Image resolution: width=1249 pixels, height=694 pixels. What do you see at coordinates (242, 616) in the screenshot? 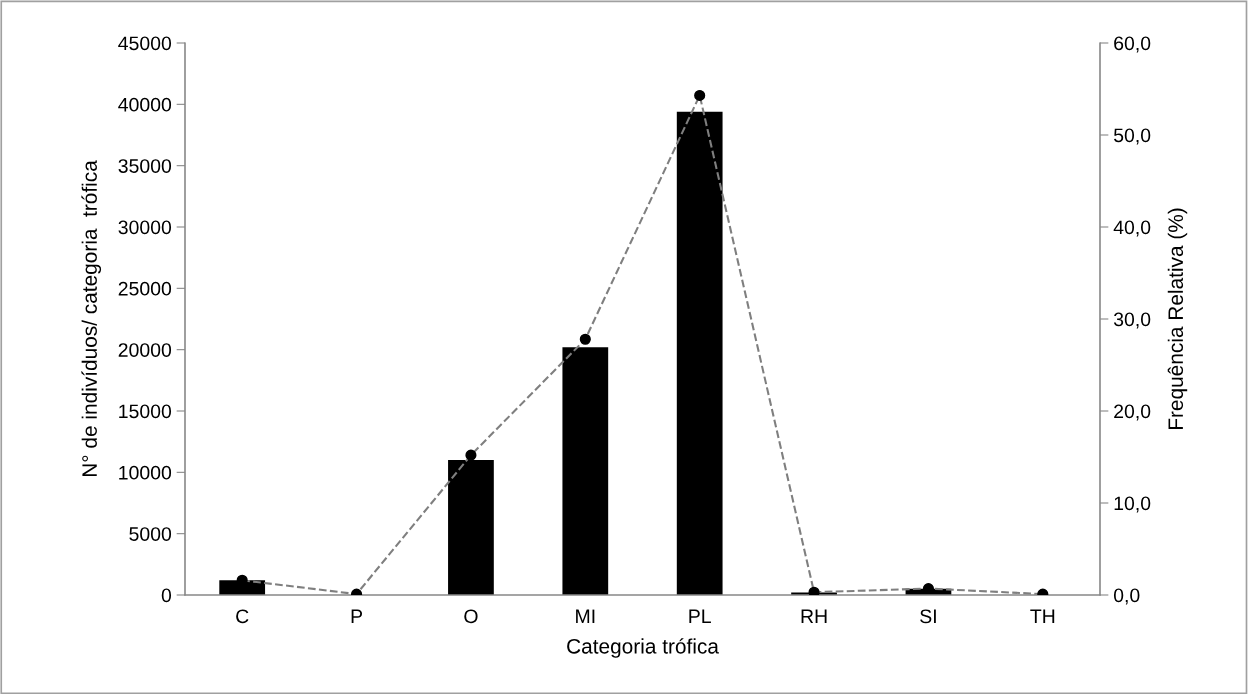
I see `x-tick-label: C` at bounding box center [242, 616].